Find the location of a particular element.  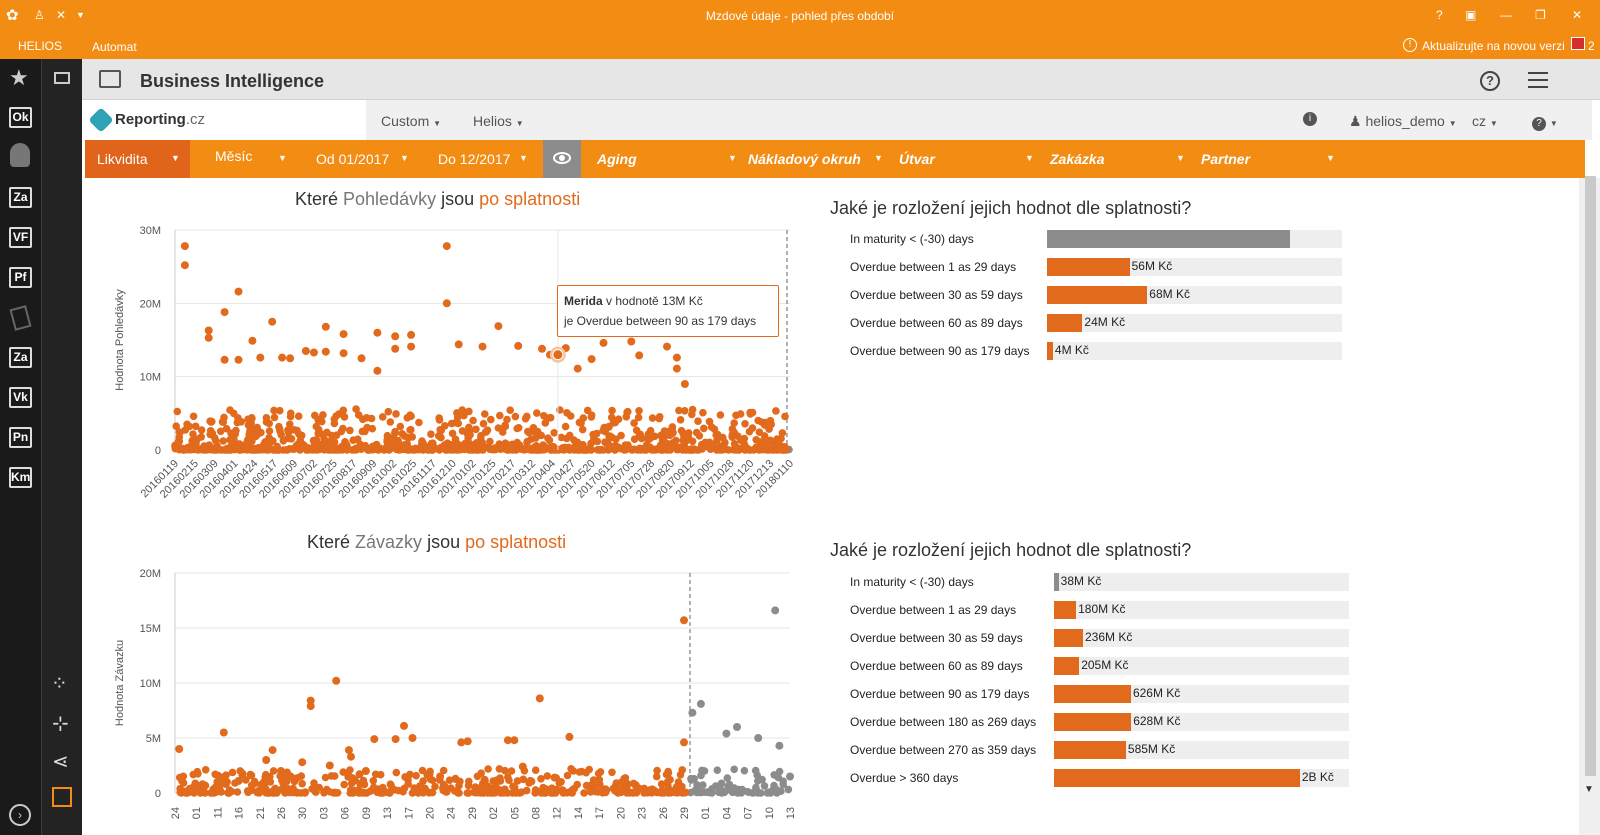

menu-helios: HELIOS is located at coordinates (40, 46).